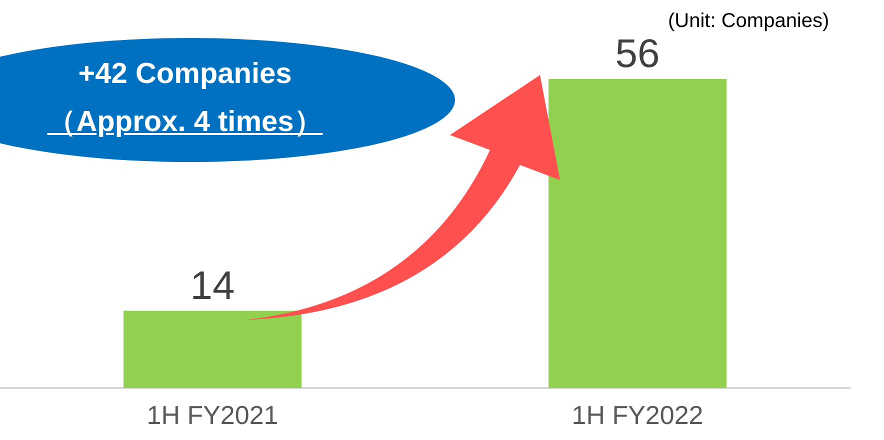 The height and width of the screenshot is (440, 884). Describe the element at coordinates (185, 74) in the screenshot. I see `annotation: +42 Companies` at that location.